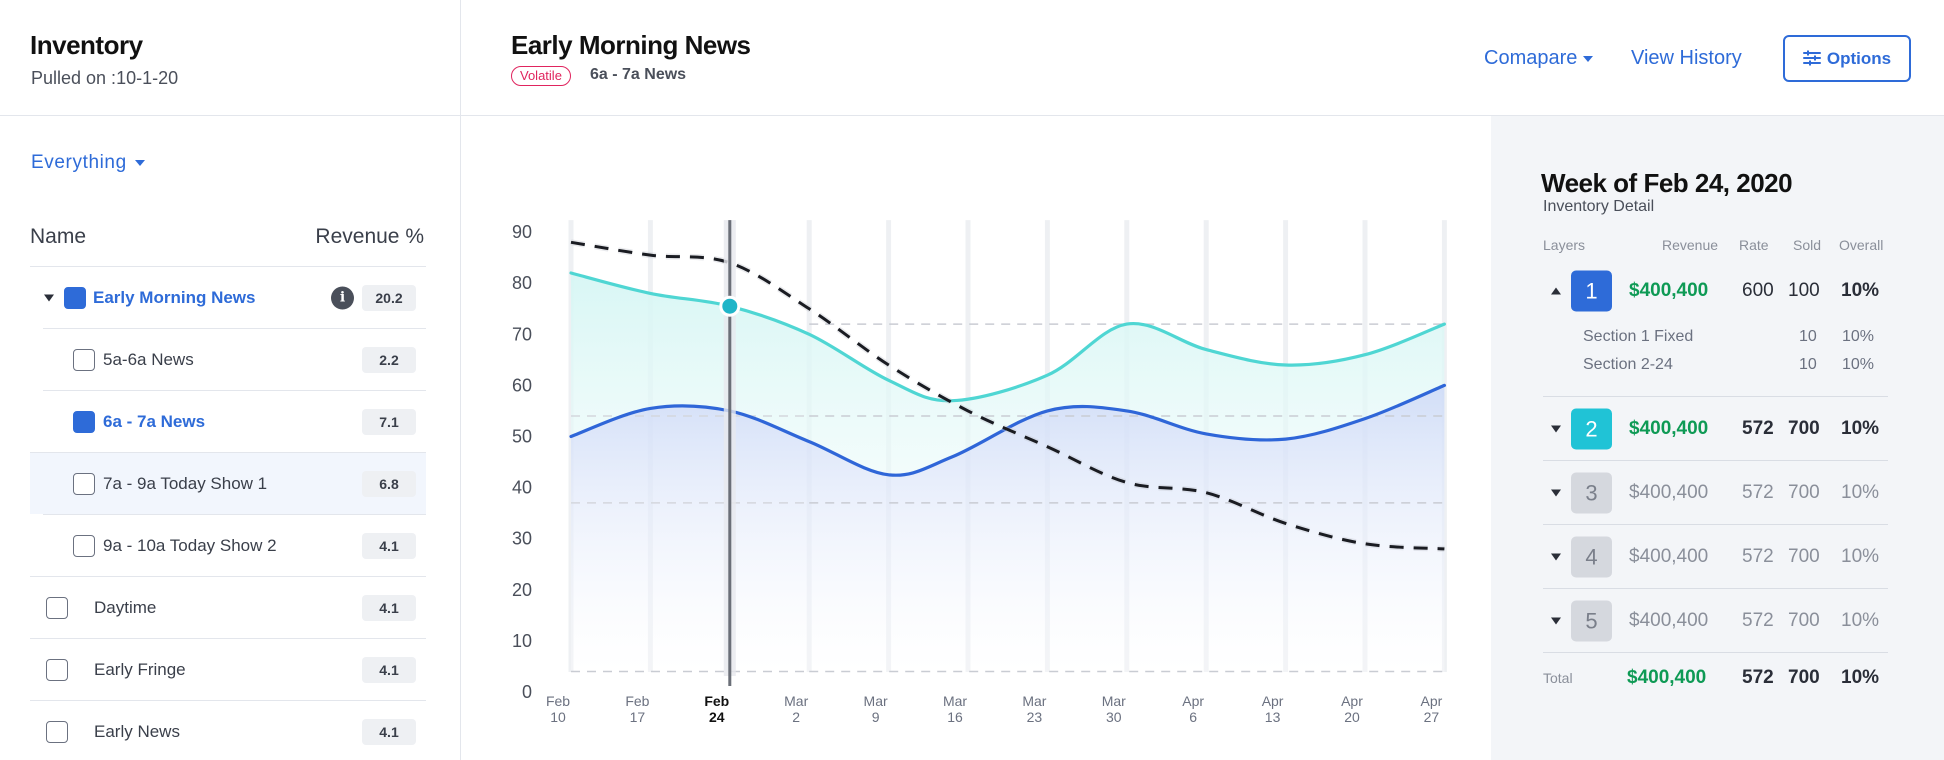  I want to click on tree-row-label: 9a - 10a Today Show 2, so click(190, 545).